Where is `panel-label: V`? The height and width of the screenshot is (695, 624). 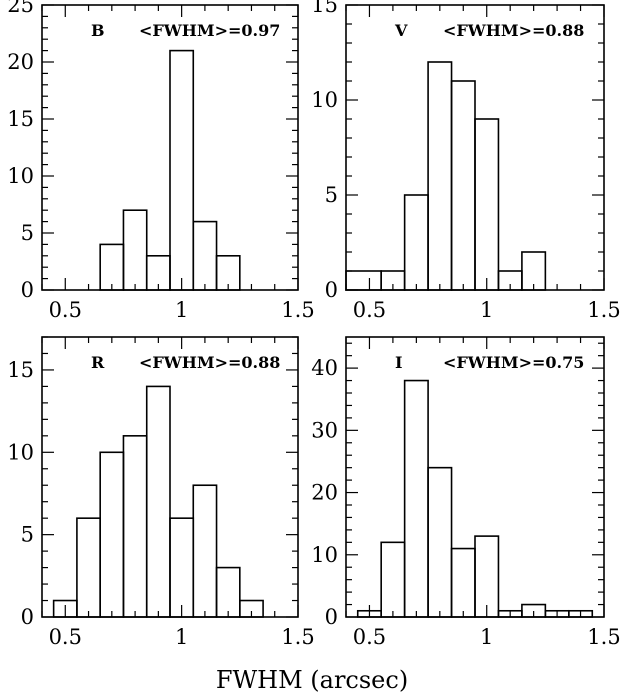
panel-label: V is located at coordinates (401, 30).